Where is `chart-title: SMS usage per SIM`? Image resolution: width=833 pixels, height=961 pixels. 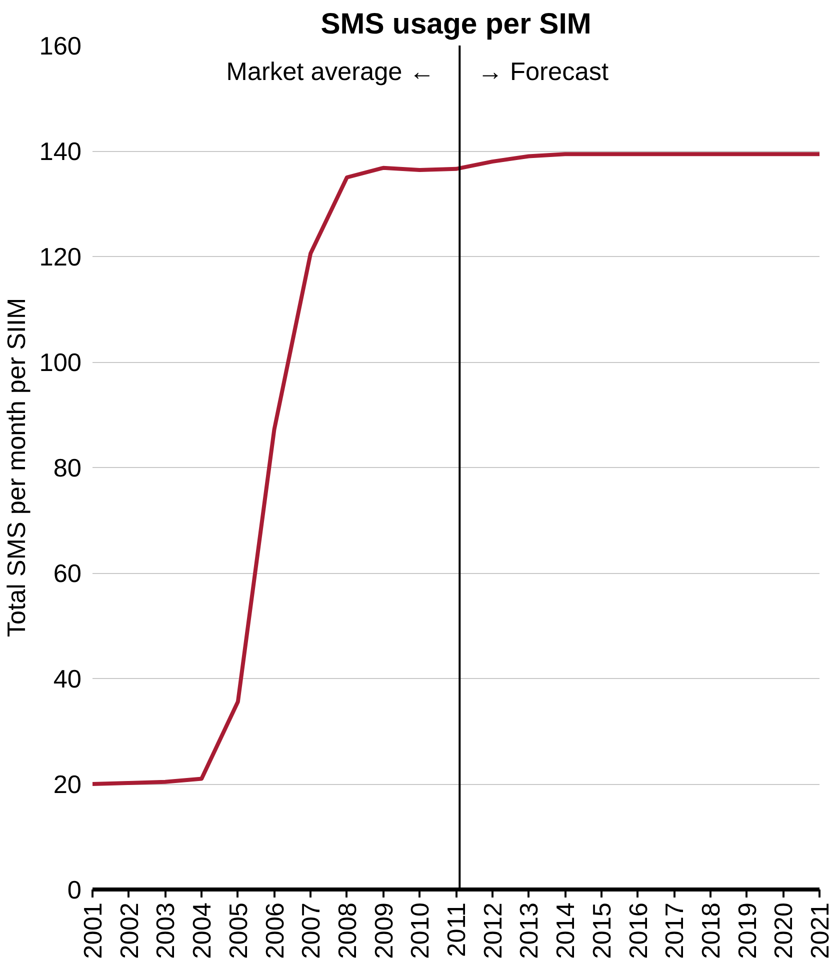
chart-title: SMS usage per SIM is located at coordinates (456, 24).